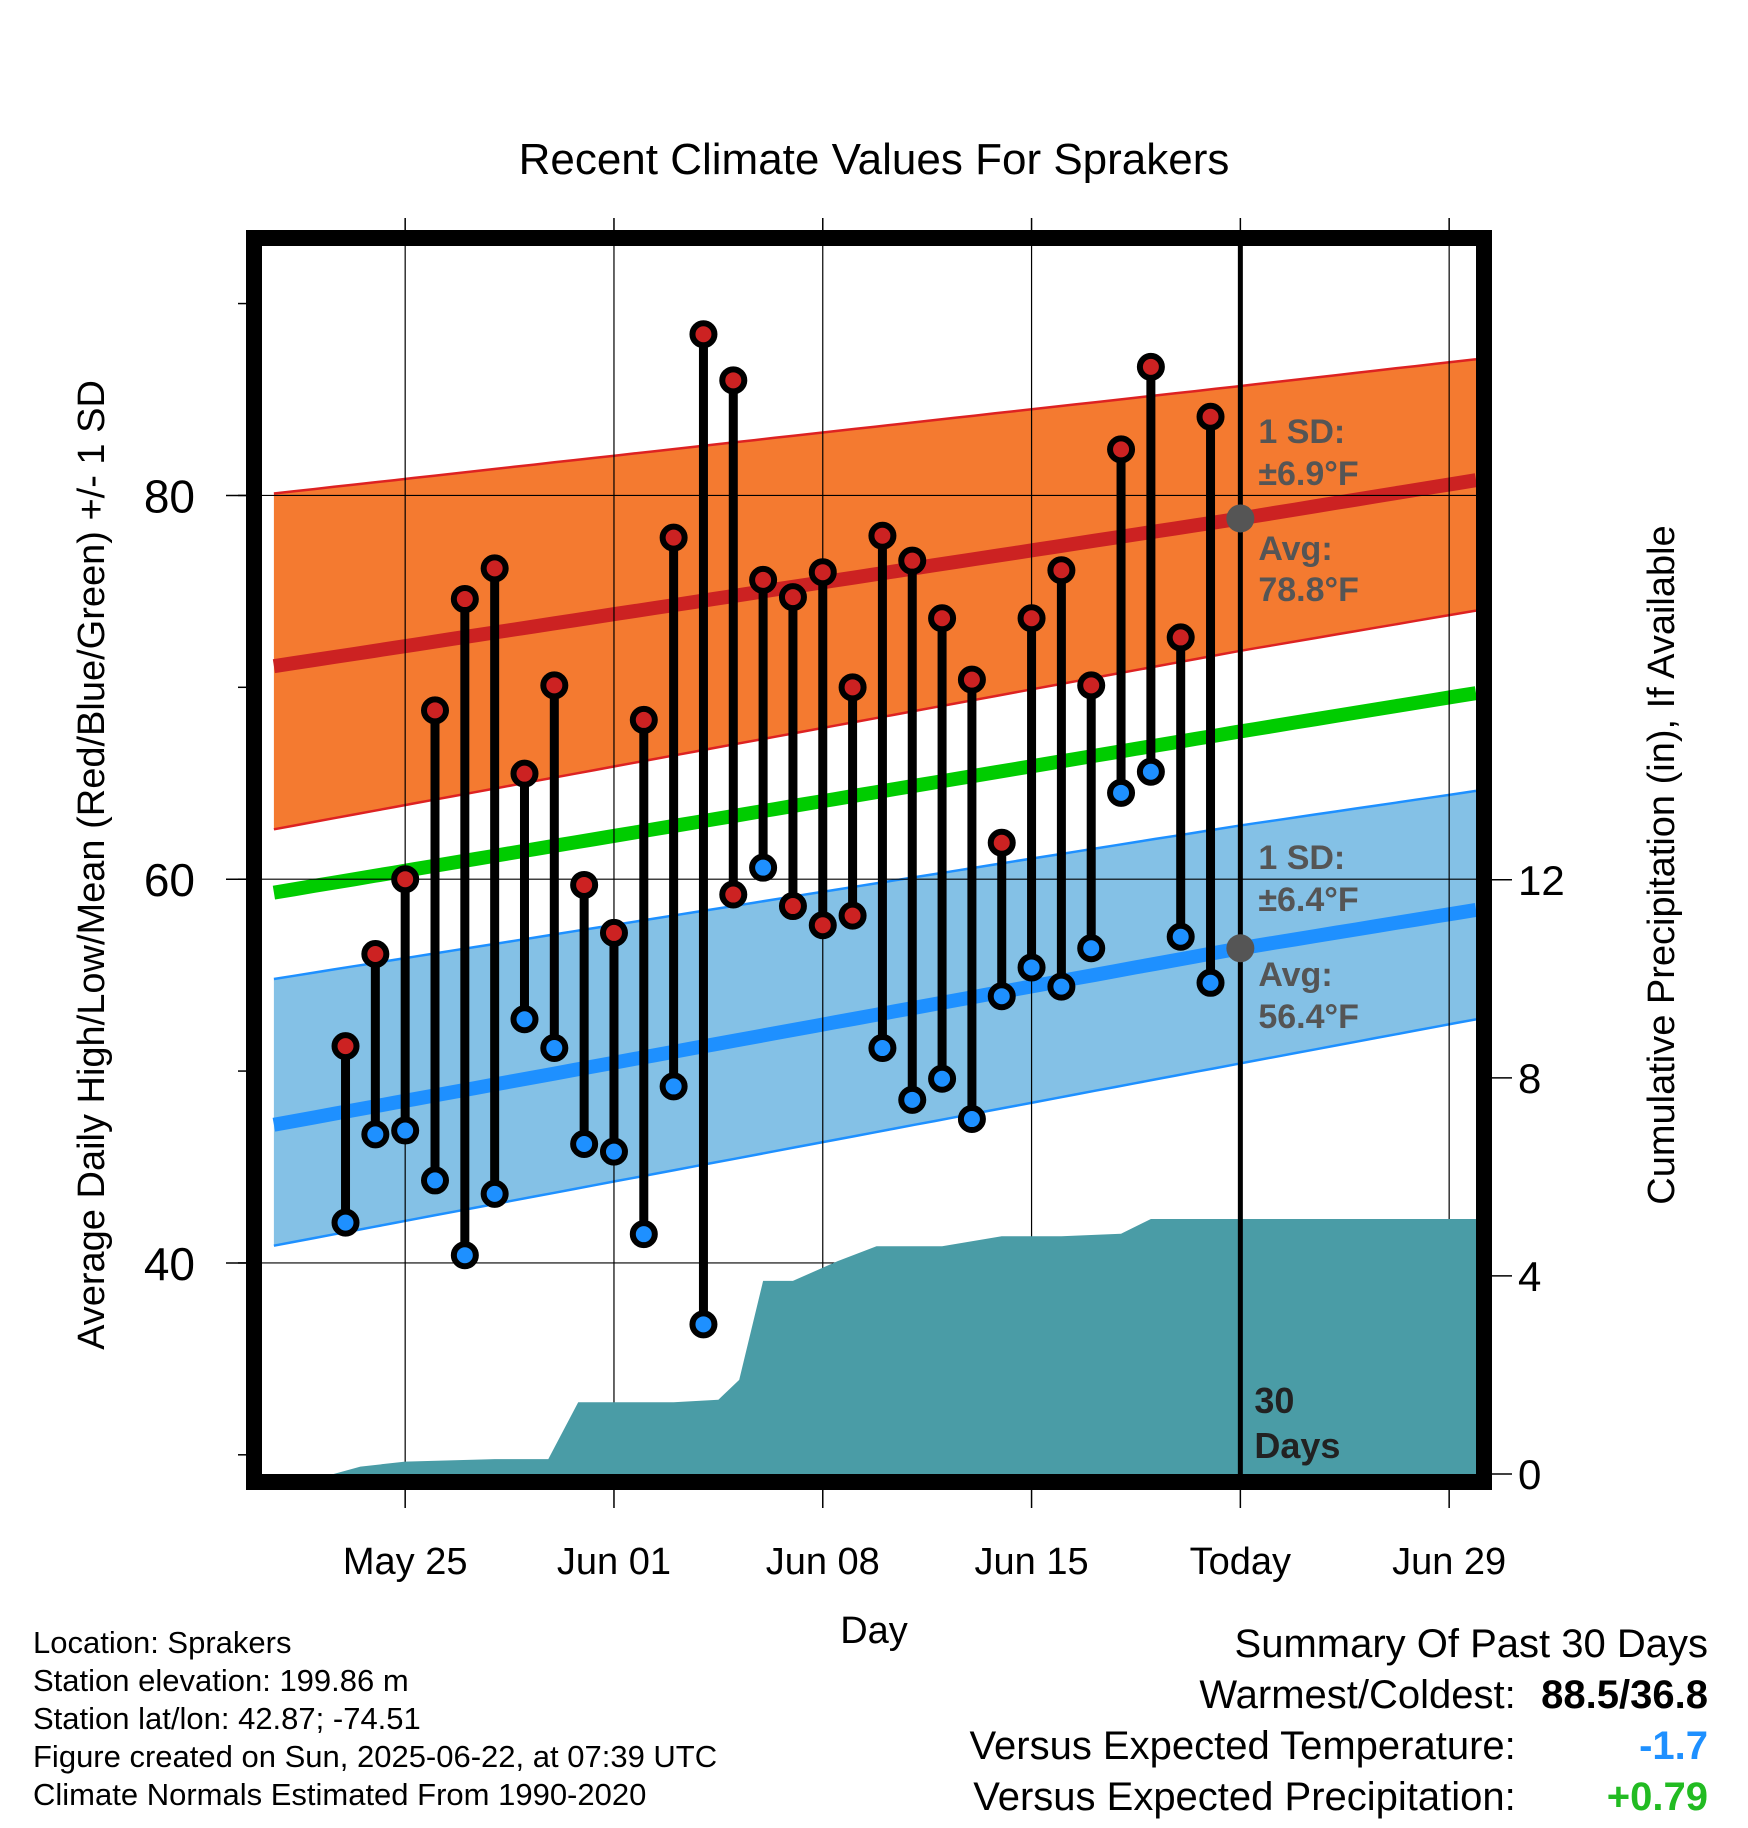 The height and width of the screenshot is (1828, 1748). What do you see at coordinates (1301, 432) in the screenshot?
I see `high-sd-label: 1 SD:` at bounding box center [1301, 432].